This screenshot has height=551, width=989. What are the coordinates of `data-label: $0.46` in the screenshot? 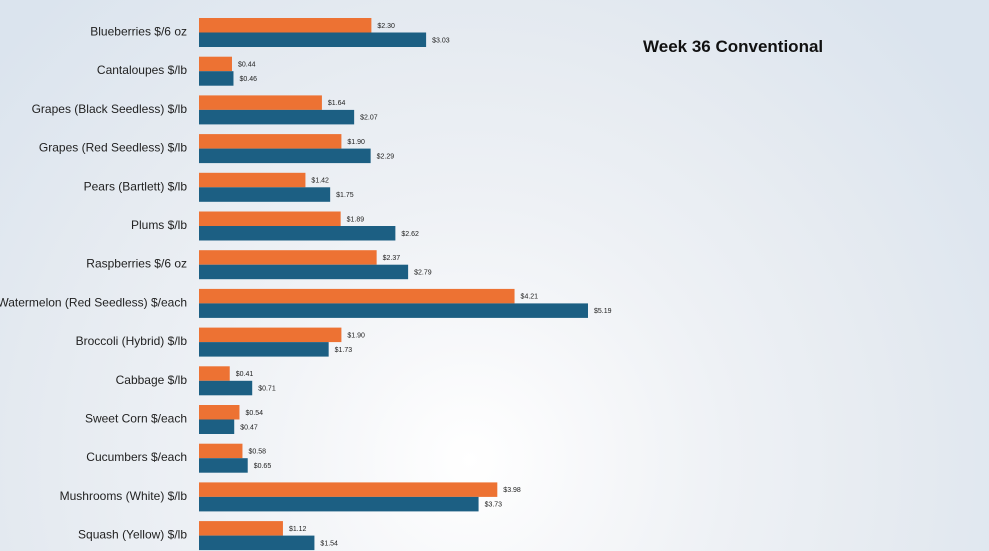 It's located at (248, 79).